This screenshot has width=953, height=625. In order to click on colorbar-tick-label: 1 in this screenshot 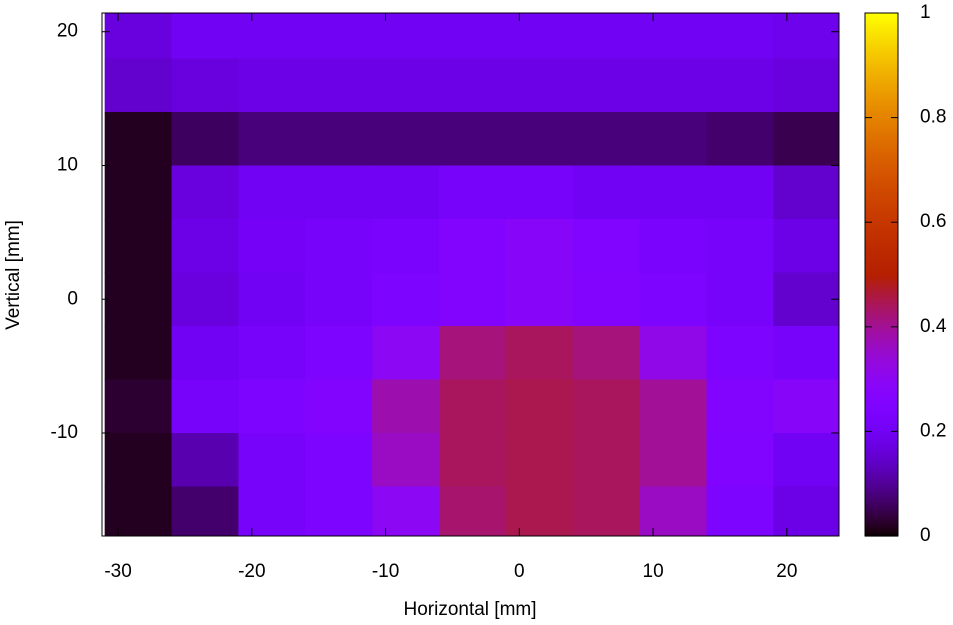, I will do `click(925, 12)`.